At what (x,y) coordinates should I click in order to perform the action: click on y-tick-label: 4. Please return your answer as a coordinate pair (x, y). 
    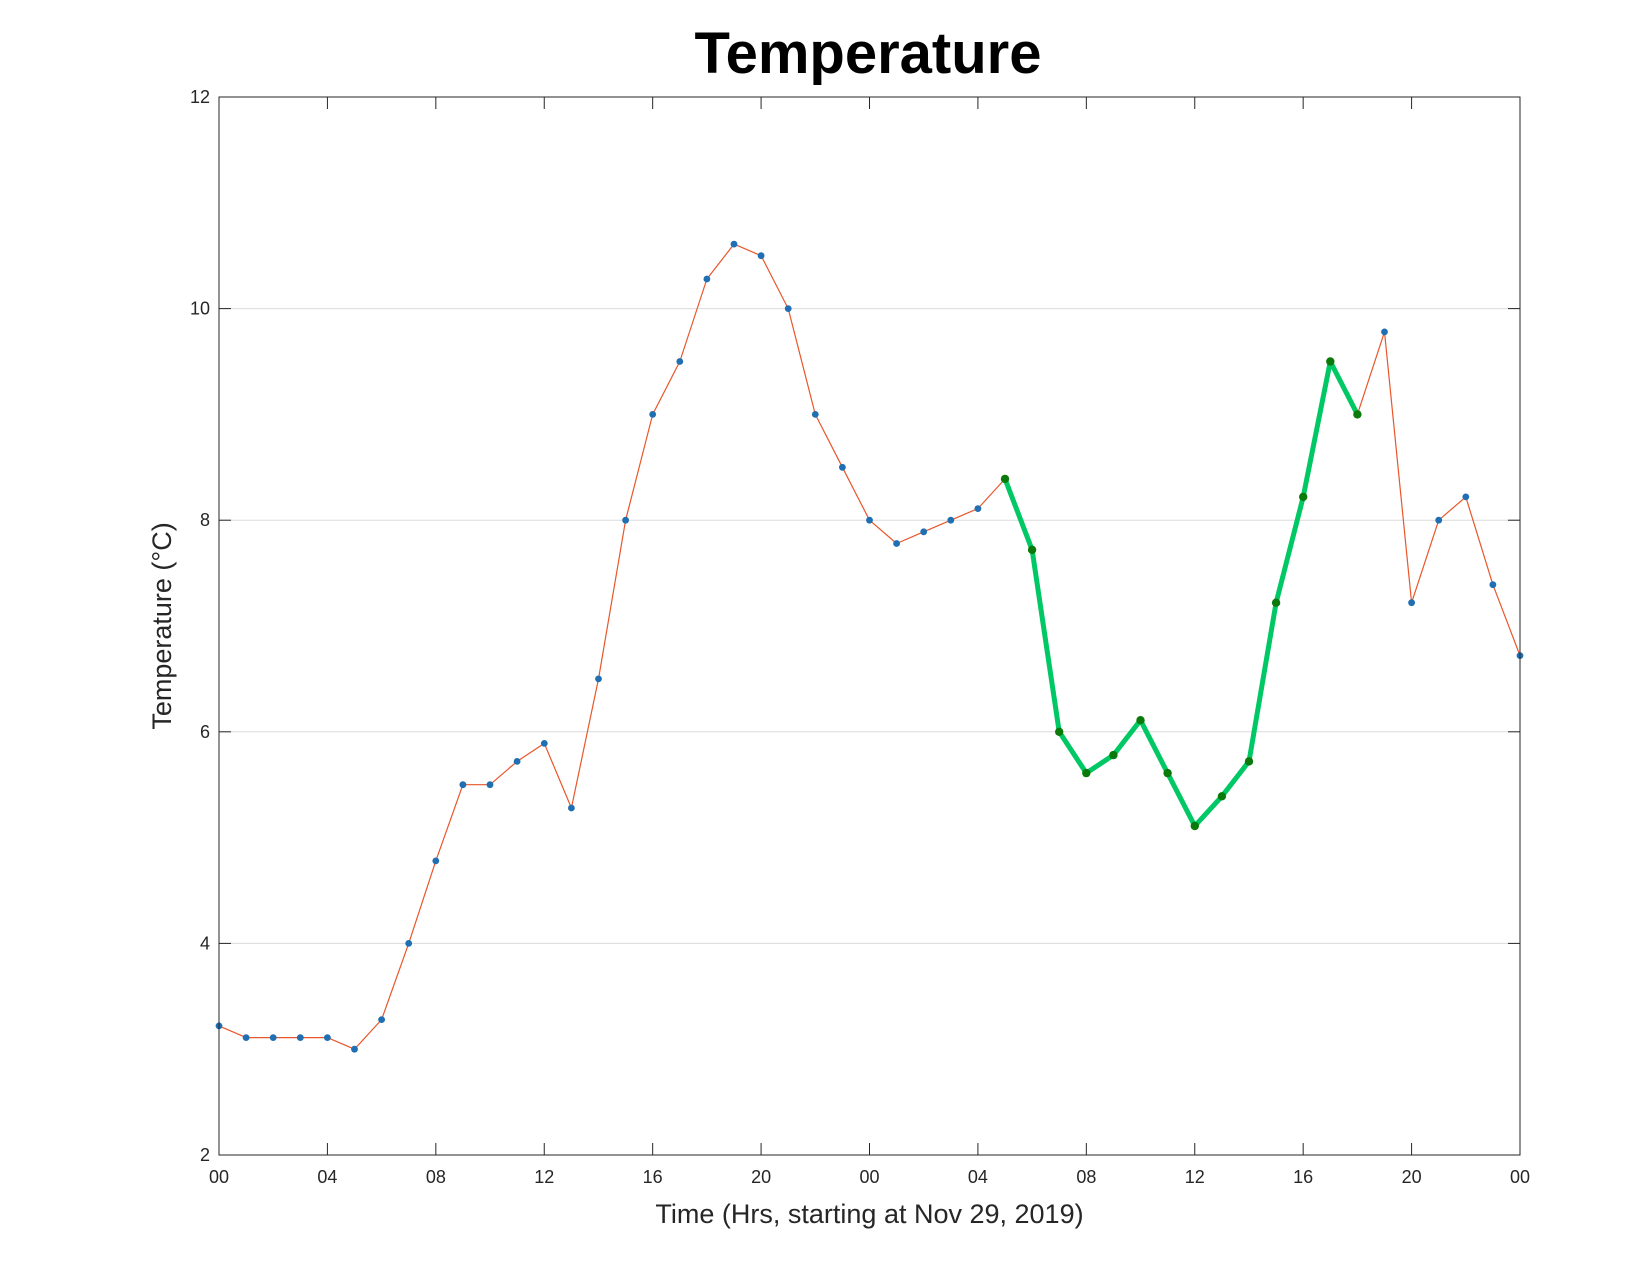
    Looking at the image, I should click on (205, 943).